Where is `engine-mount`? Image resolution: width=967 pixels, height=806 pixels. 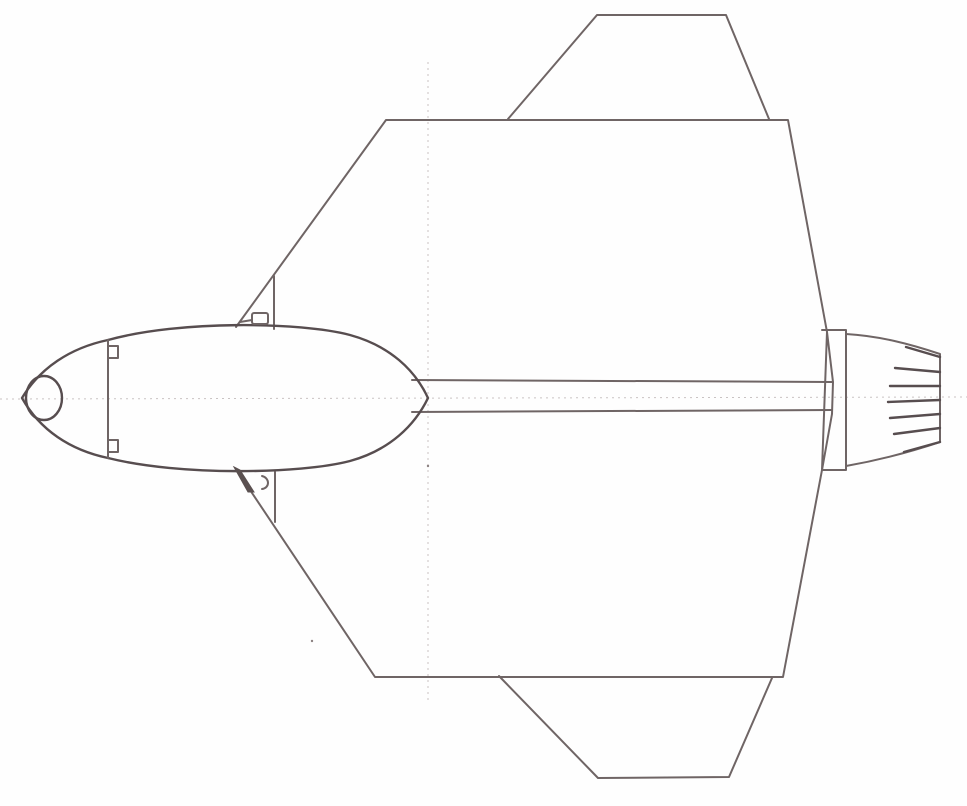 engine-mount is located at coordinates (834, 400).